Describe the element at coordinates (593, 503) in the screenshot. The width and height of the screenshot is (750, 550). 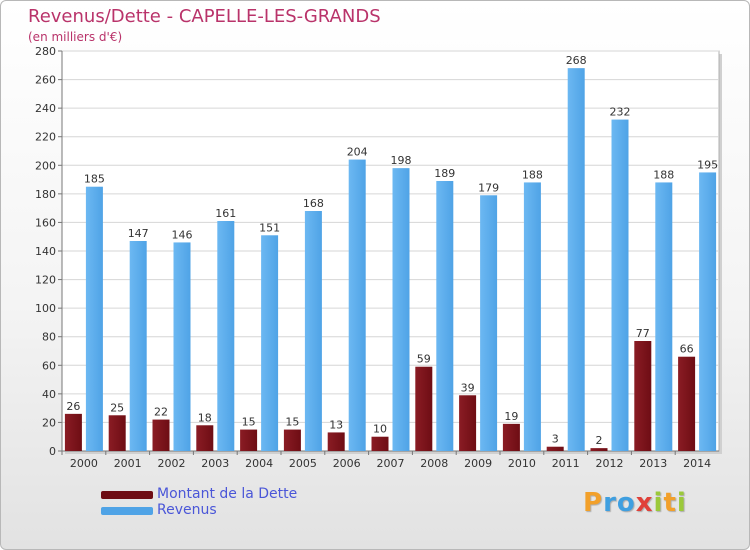
I see `logo-letter: P` at that location.